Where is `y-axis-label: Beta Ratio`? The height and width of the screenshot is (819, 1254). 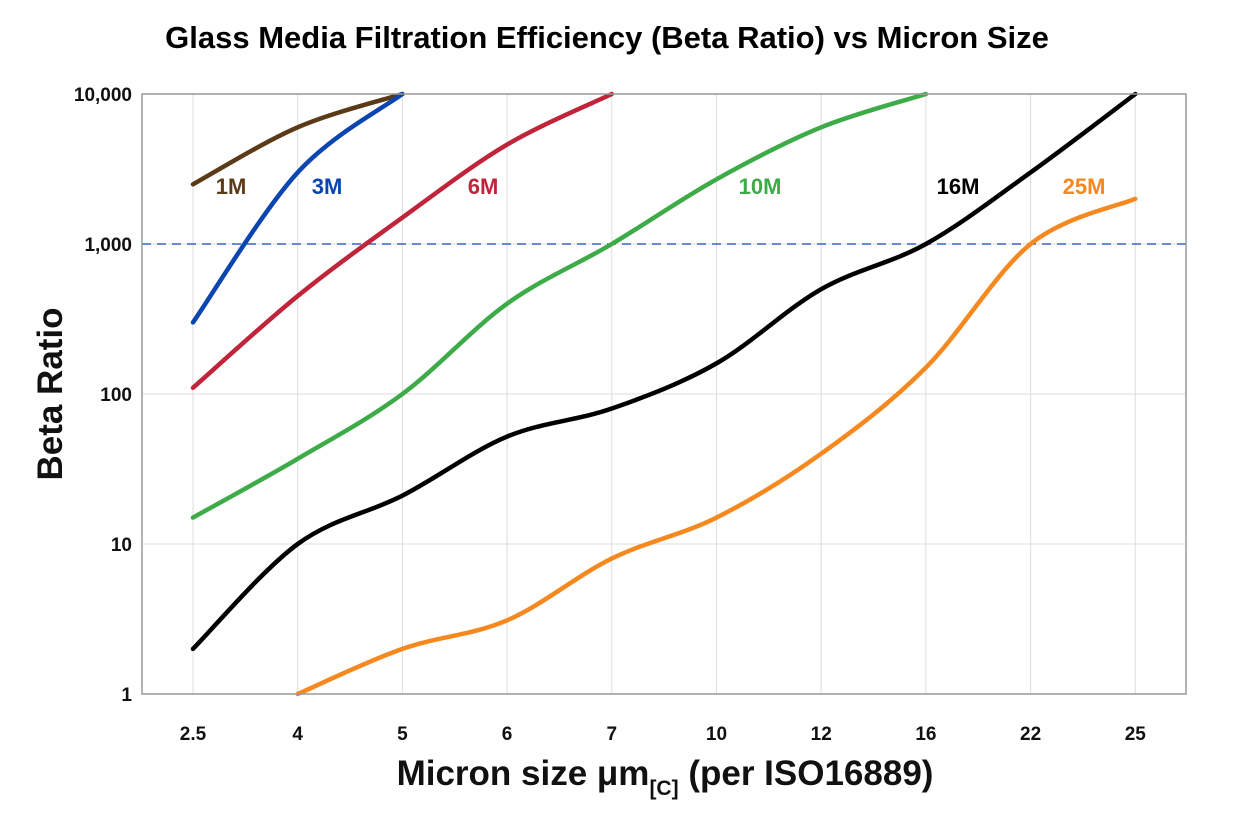 y-axis-label: Beta Ratio is located at coordinates (50, 393).